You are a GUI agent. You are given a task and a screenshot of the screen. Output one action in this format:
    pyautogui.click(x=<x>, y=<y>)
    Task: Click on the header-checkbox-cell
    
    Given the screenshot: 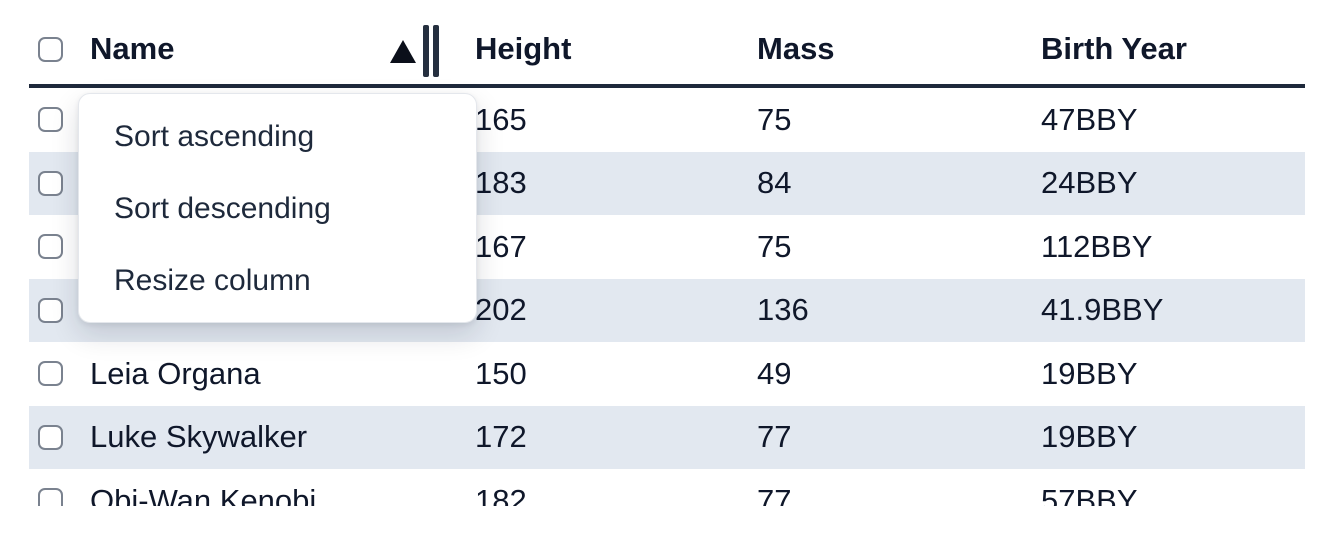 What is the action you would take?
    pyautogui.click(x=59, y=49)
    